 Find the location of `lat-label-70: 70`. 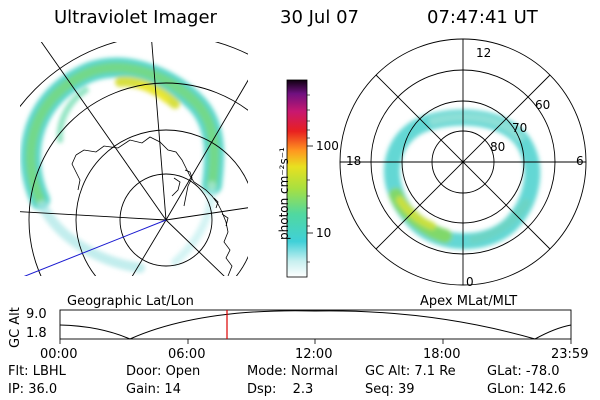

lat-label-70: 70 is located at coordinates (520, 128).